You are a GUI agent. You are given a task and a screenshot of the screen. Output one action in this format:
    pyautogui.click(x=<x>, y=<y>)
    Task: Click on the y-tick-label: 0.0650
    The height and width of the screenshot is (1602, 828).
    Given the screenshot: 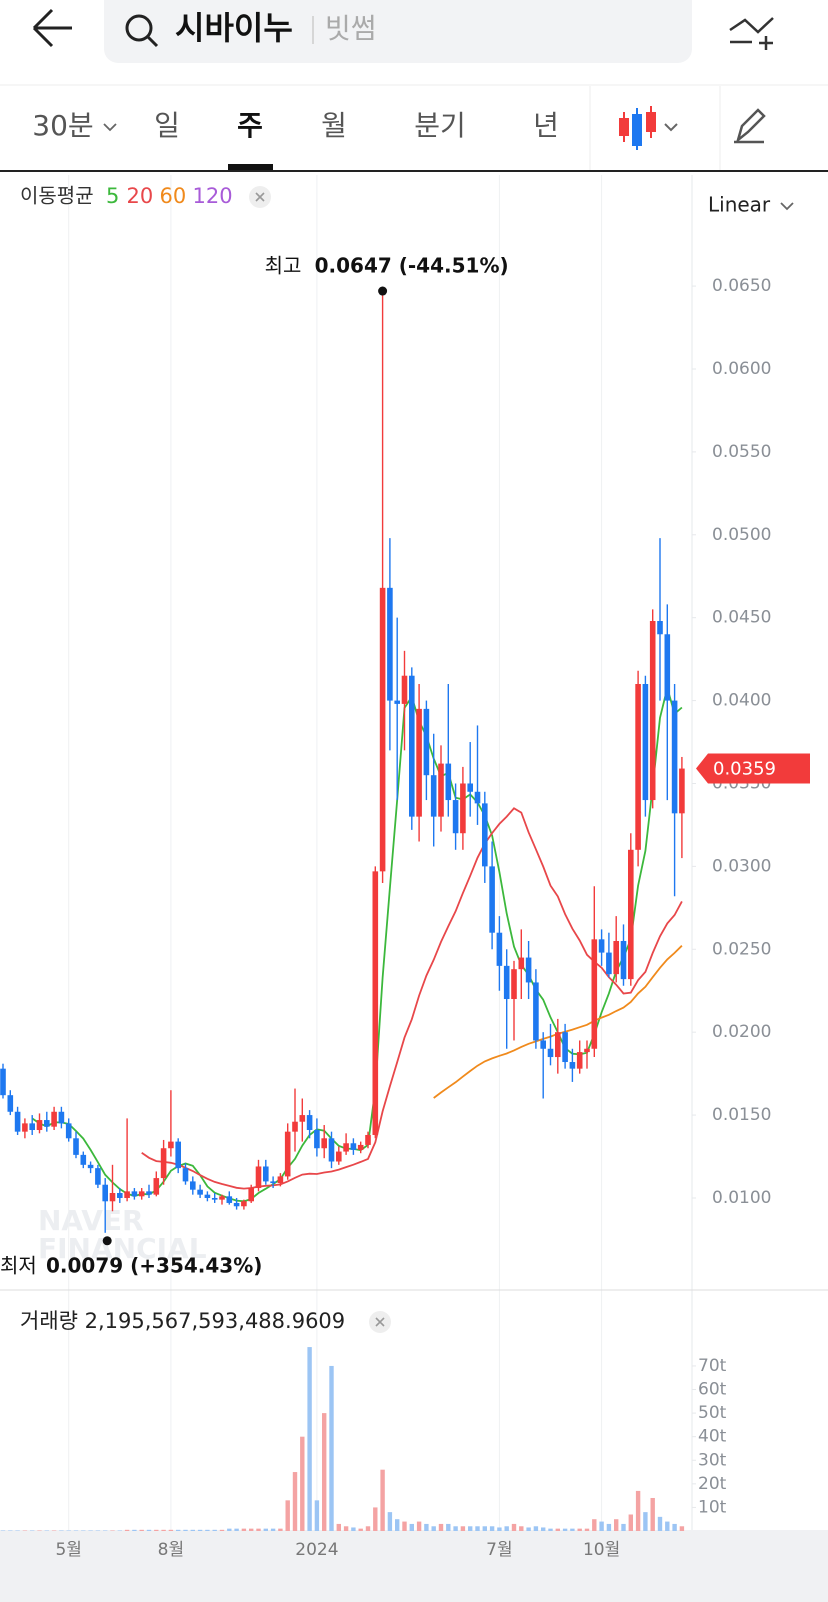 What is the action you would take?
    pyautogui.click(x=741, y=286)
    